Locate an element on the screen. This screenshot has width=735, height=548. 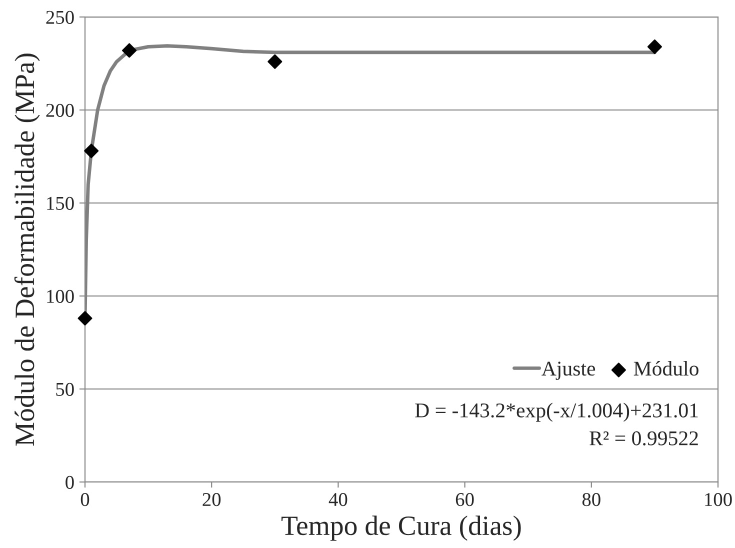
x-tick-label: 20 is located at coordinates (211, 499).